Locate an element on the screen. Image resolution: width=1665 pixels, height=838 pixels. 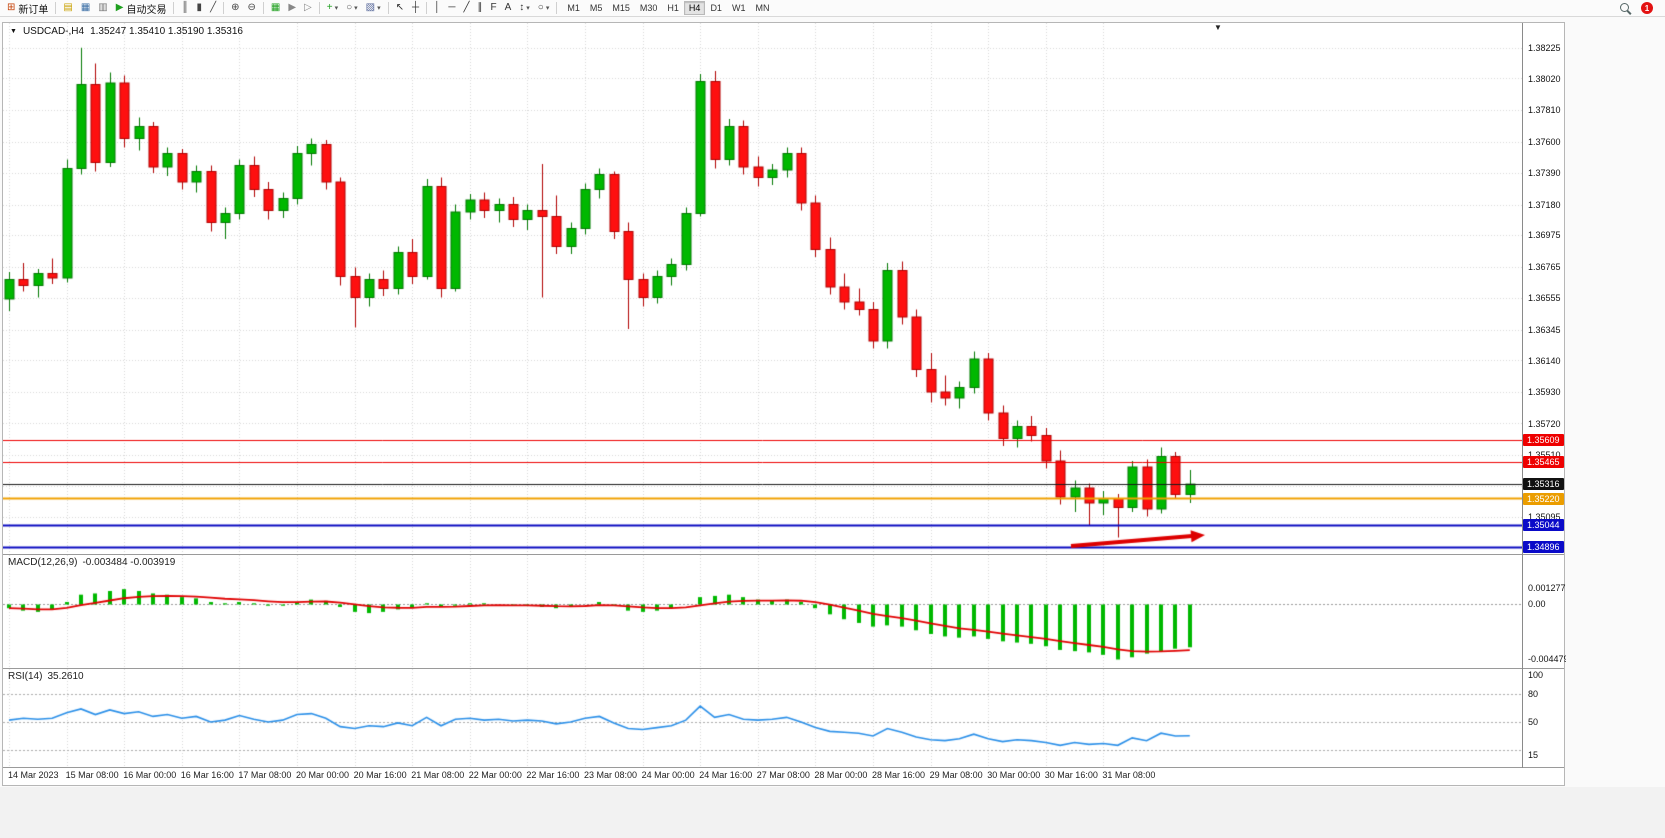
fibonacci-tool-icon: F is located at coordinates (493, 8).